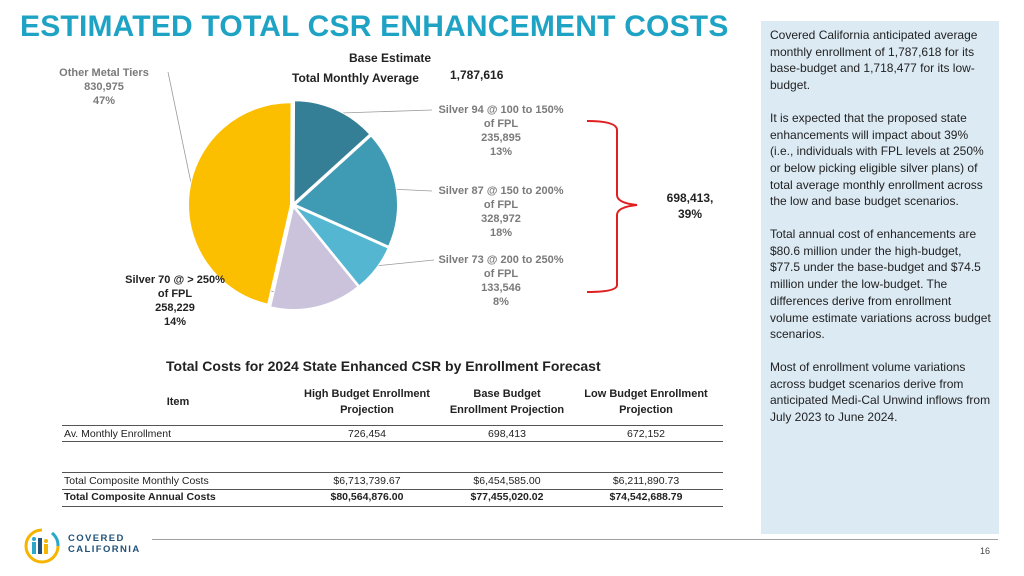  I want to click on header-low-budget: Low Budget Enrollment Projection, so click(646, 402).